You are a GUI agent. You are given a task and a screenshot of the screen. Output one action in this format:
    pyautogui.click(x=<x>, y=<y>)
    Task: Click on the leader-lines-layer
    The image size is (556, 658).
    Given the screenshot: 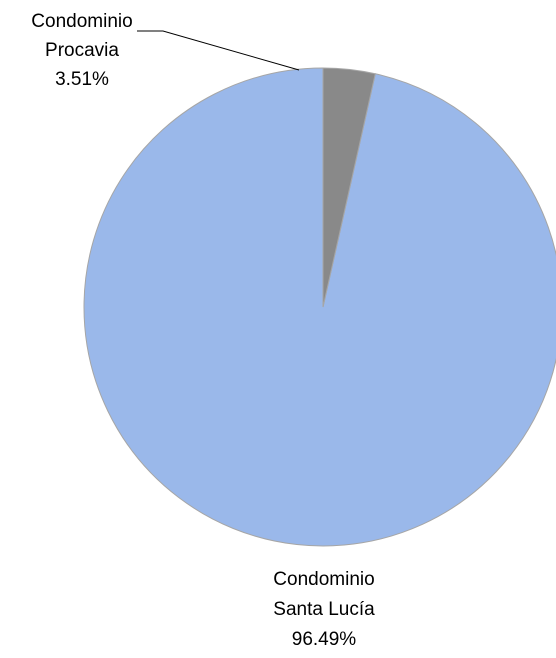 What is the action you would take?
    pyautogui.click(x=218, y=50)
    